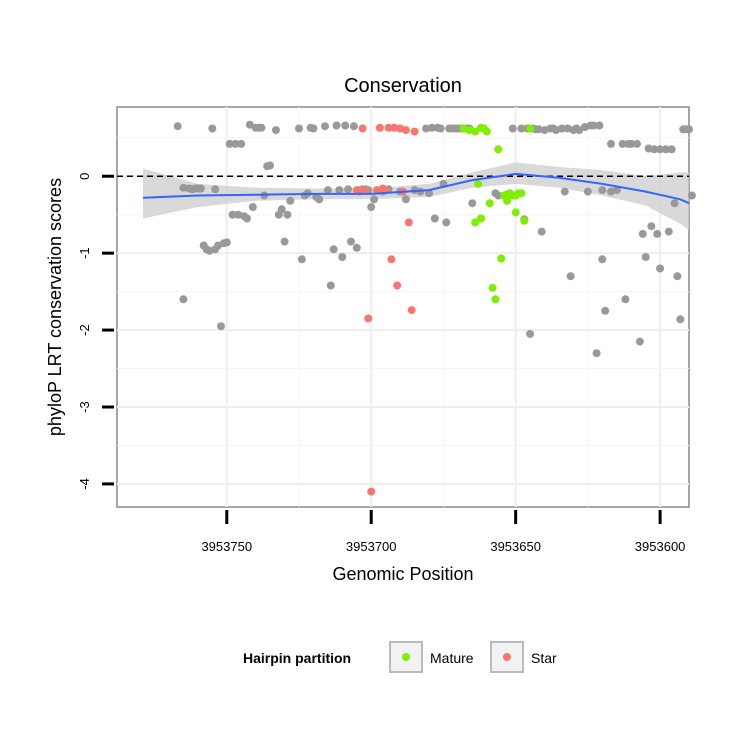 This screenshot has width=750, height=750. Describe the element at coordinates (371, 546) in the screenshot. I see `x-tick-label: 3953700` at that location.